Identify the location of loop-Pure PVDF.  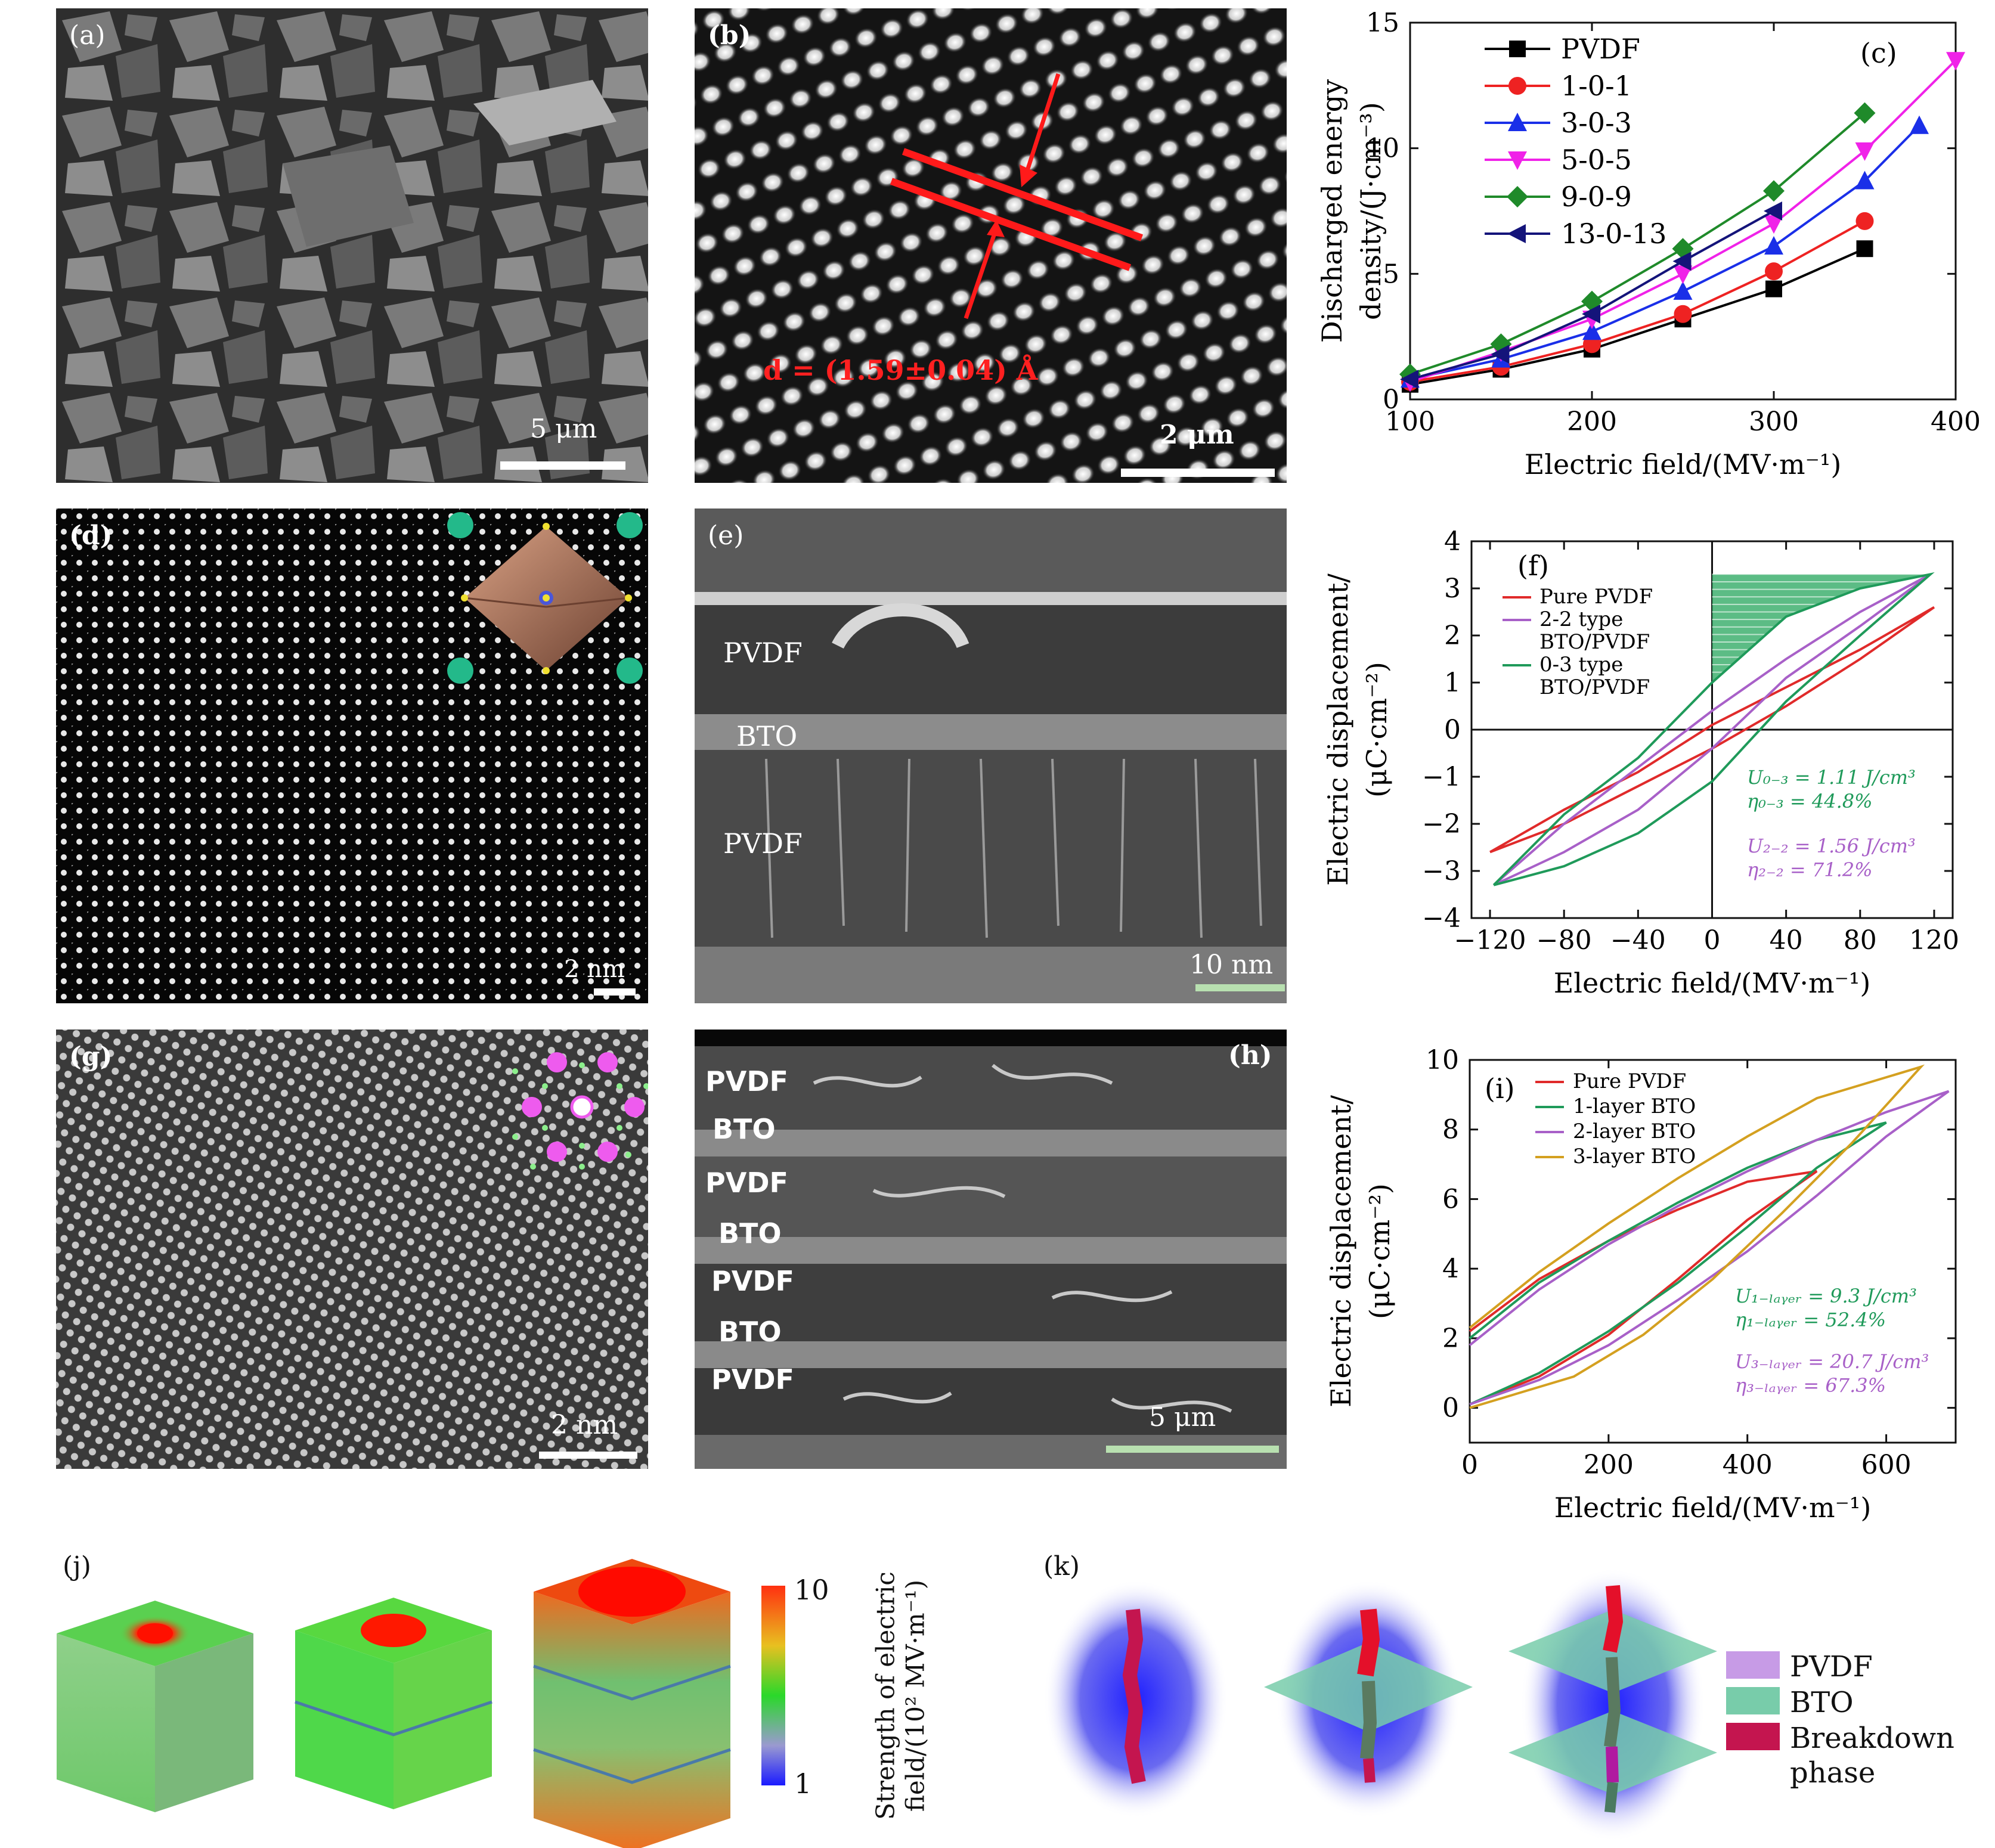
(1712, 730).